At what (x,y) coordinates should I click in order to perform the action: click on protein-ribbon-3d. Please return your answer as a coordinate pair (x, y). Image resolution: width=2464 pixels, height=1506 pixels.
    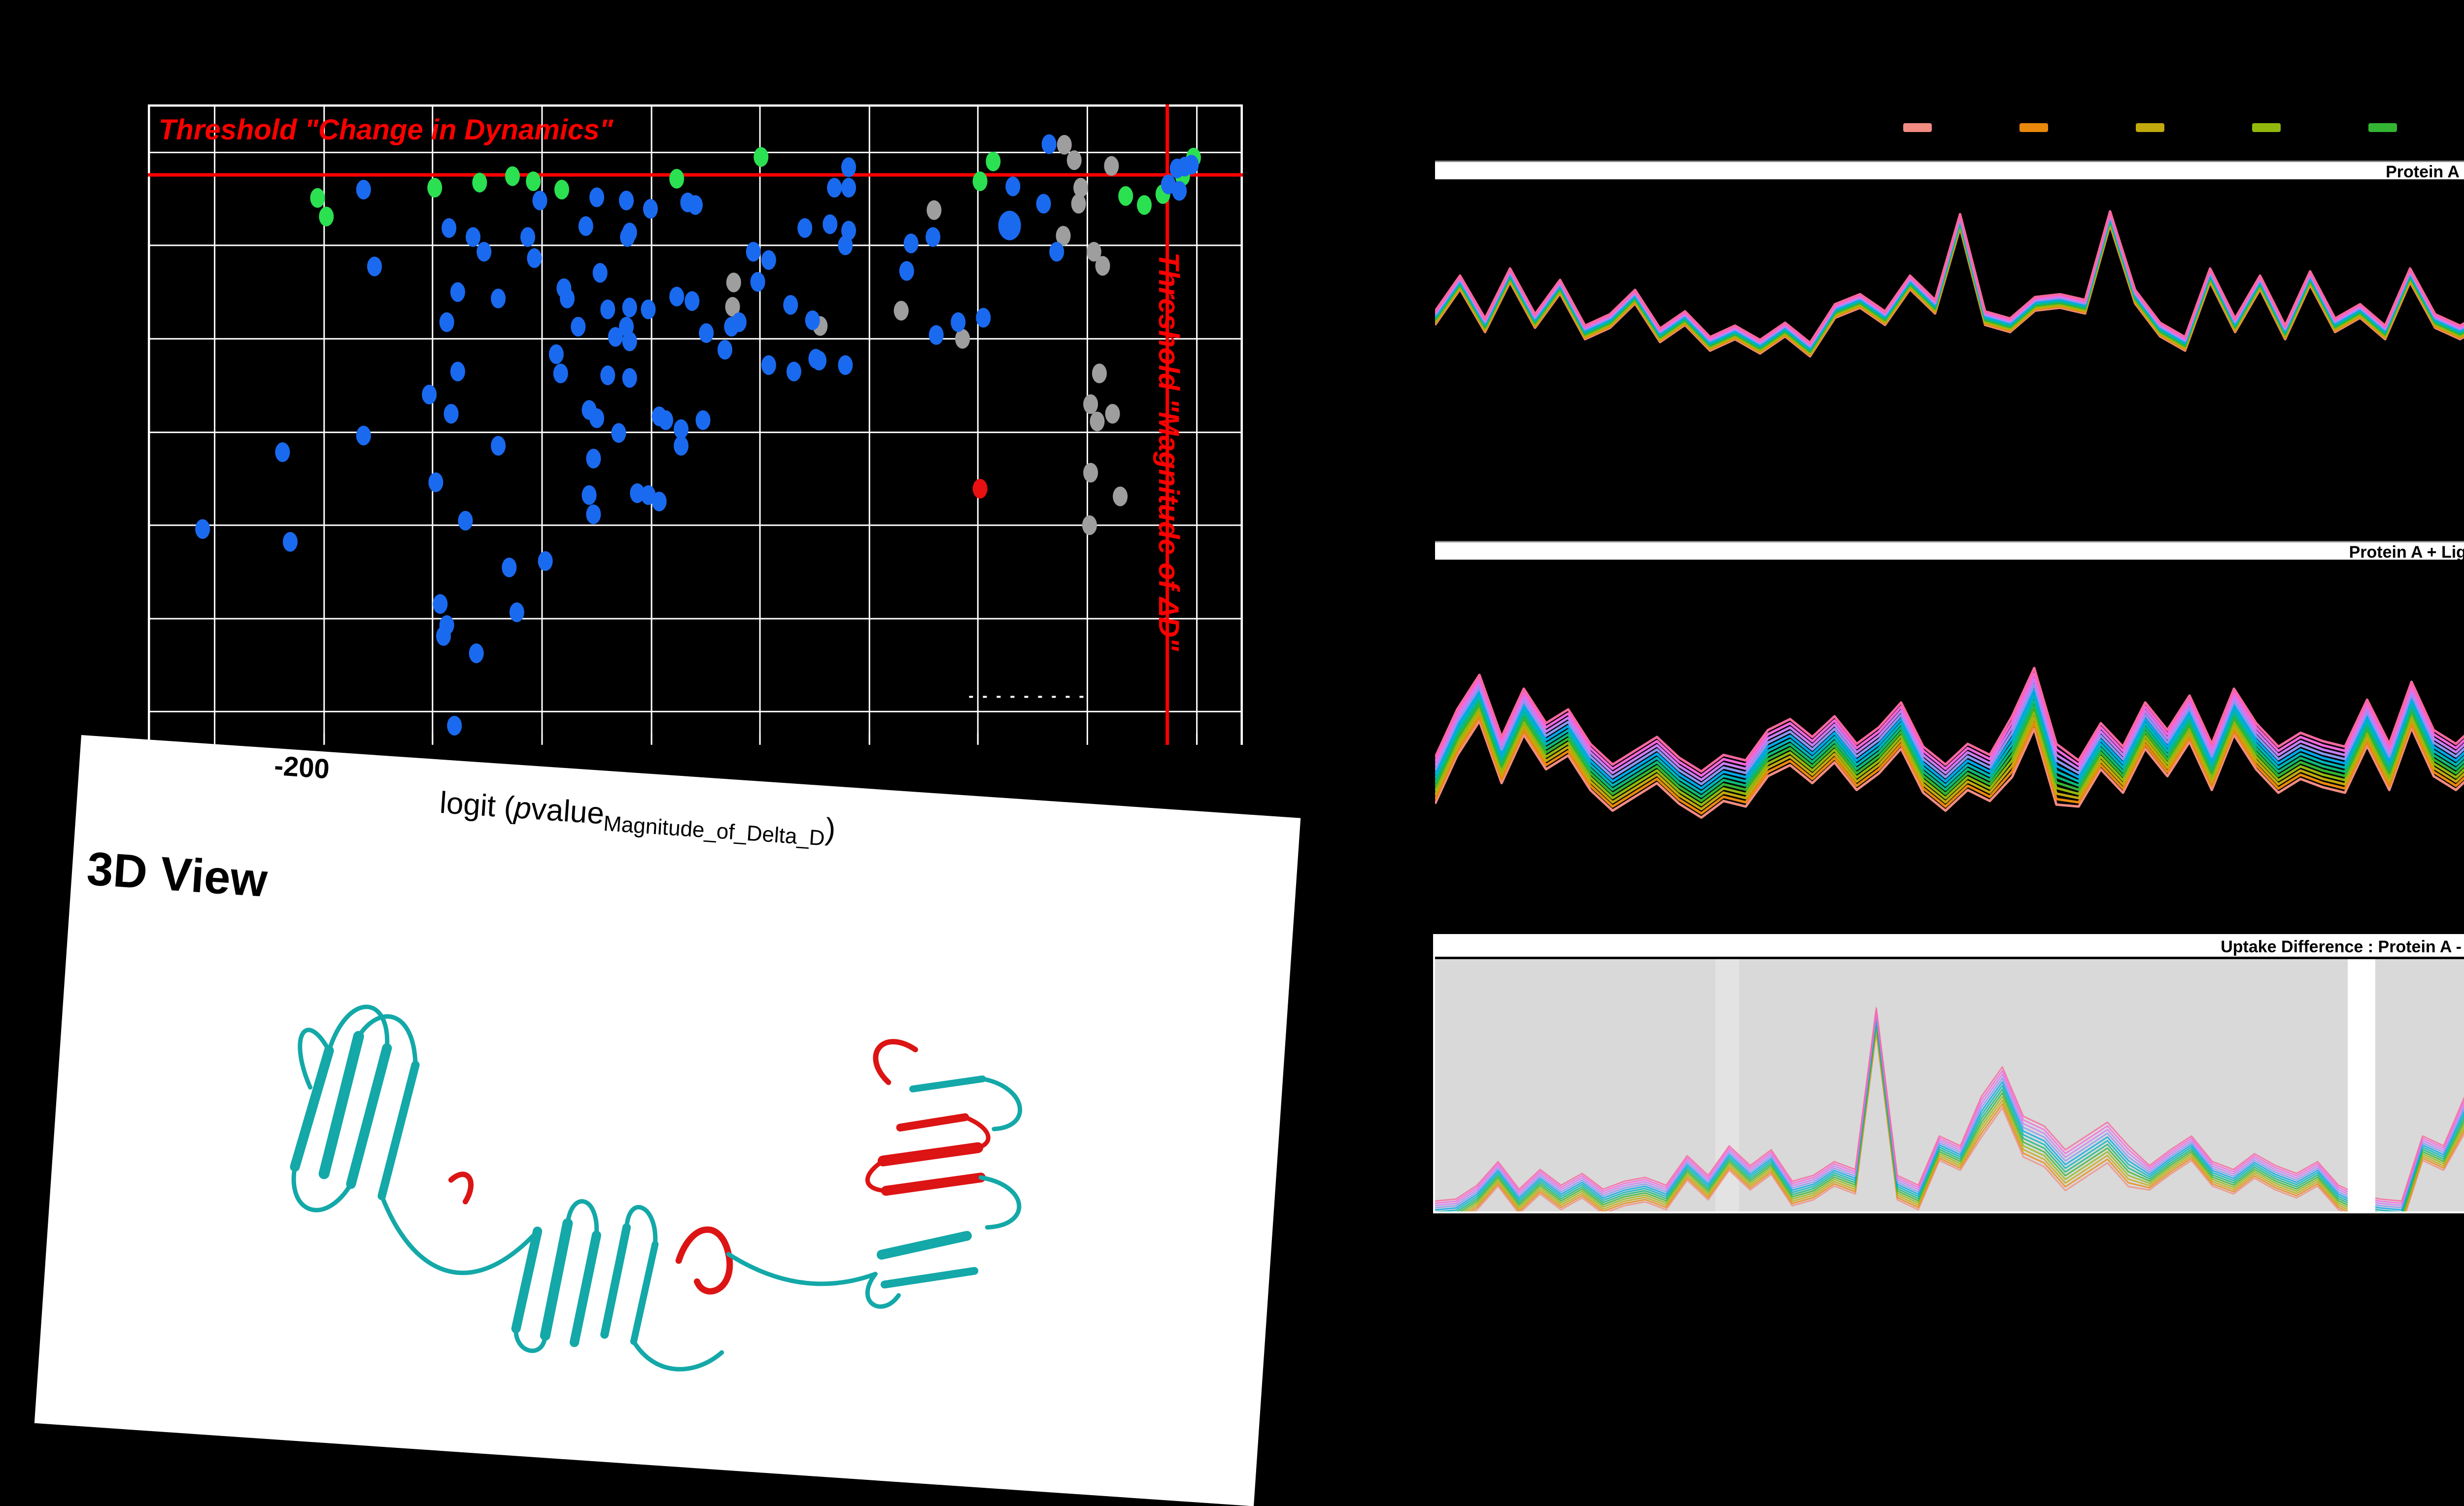
    Looking at the image, I should click on (661, 1204).